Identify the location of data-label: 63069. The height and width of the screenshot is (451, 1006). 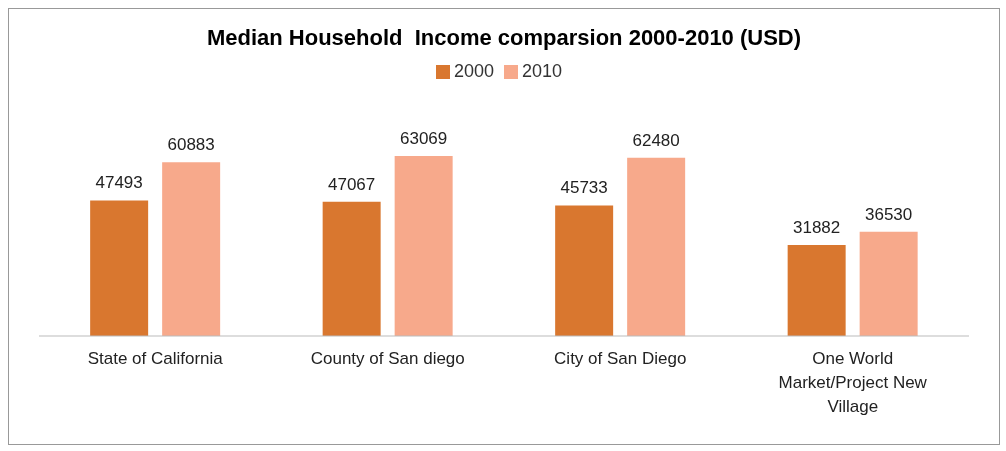
(424, 138).